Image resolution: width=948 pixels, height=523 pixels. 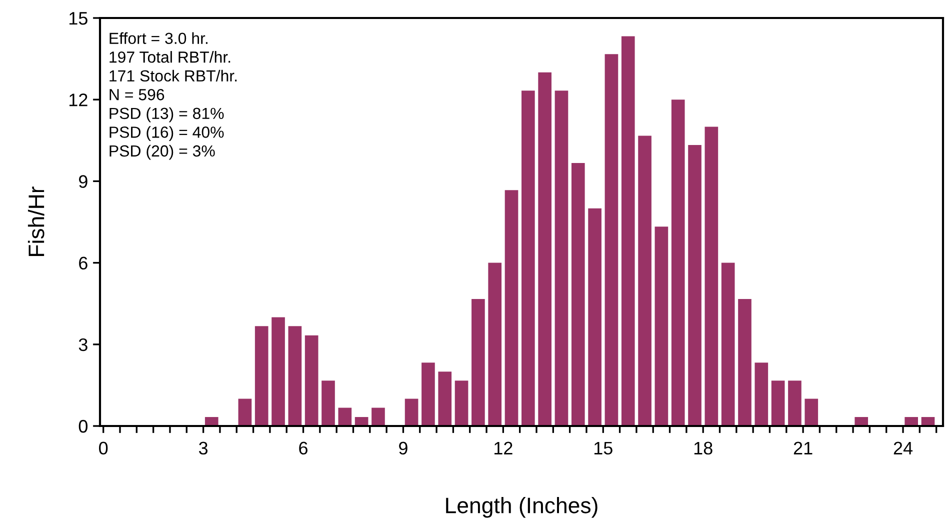 I want to click on y-tick-label: 12, so click(x=78, y=100).